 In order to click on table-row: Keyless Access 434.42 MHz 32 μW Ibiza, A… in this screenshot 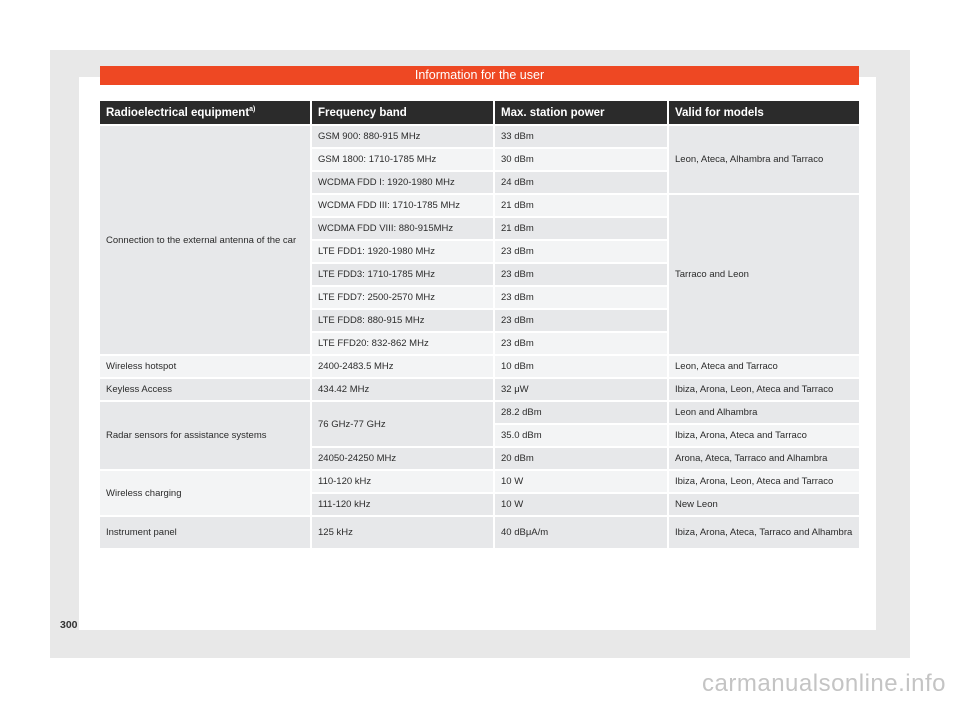, I will do `click(479, 390)`.